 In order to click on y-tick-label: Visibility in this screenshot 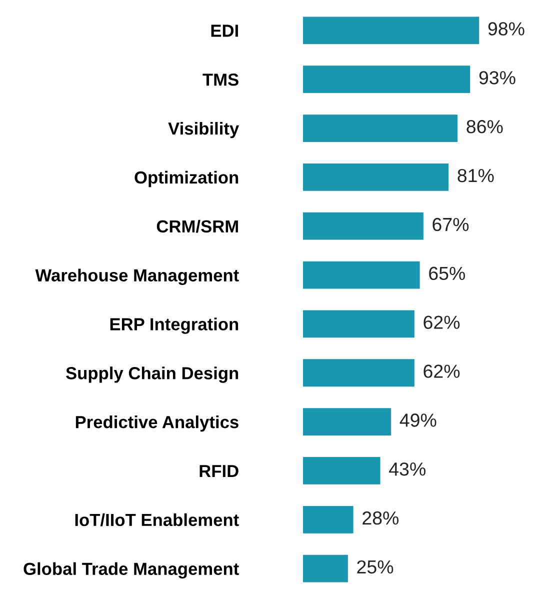, I will do `click(204, 130)`.